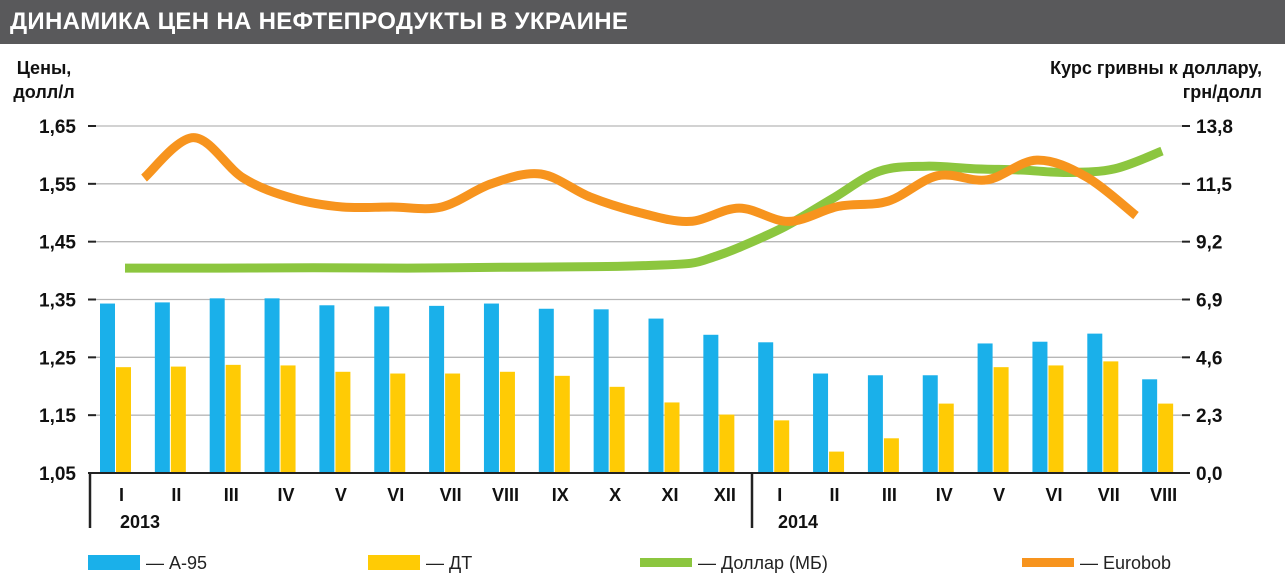 This screenshot has height=579, width=1285. Describe the element at coordinates (629, 563) in the screenshot. I see `legend: — А-95 — ДТ — Доллар (МБ) — Eurobob` at that location.